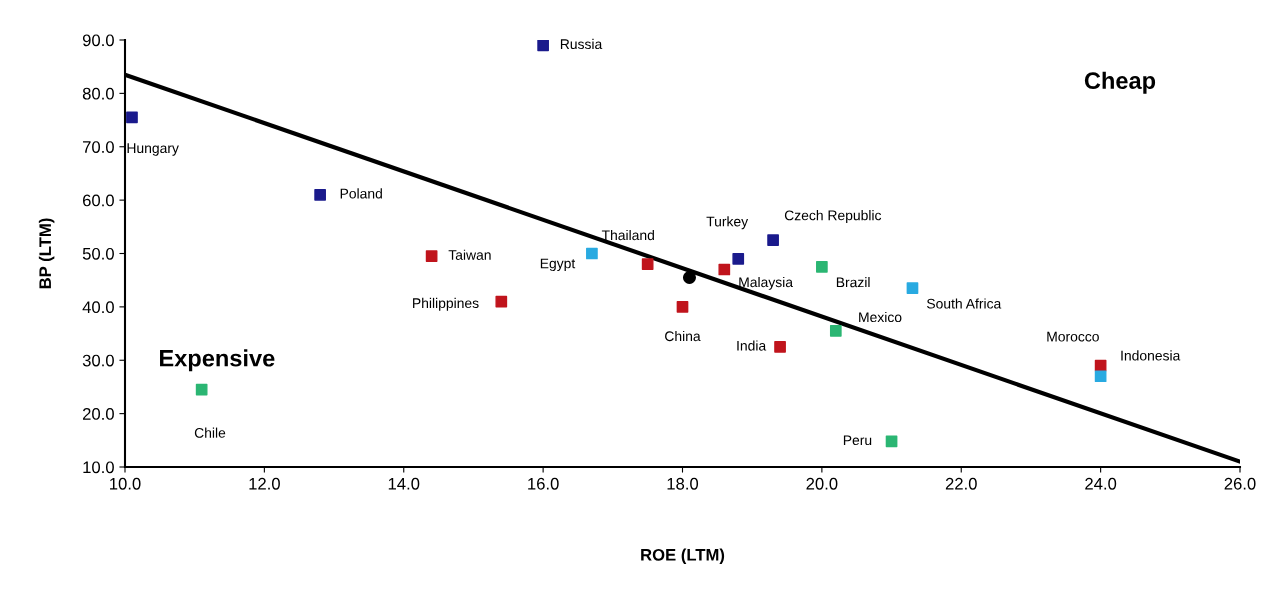  I want to click on x-tick-label: 14.0, so click(404, 483).